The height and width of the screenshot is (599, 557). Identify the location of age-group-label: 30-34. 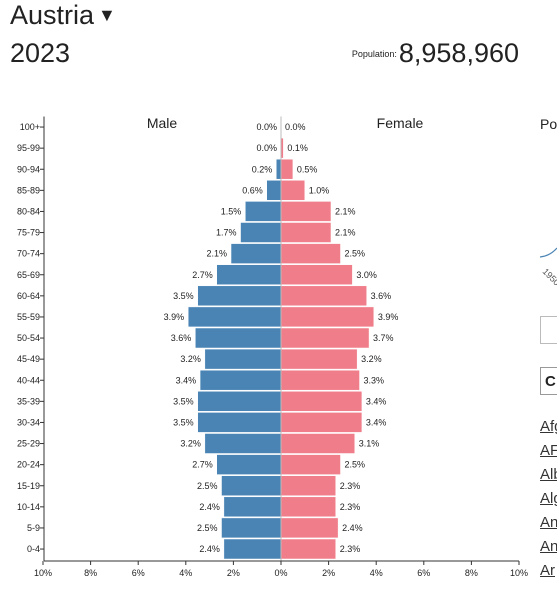
(28, 422).